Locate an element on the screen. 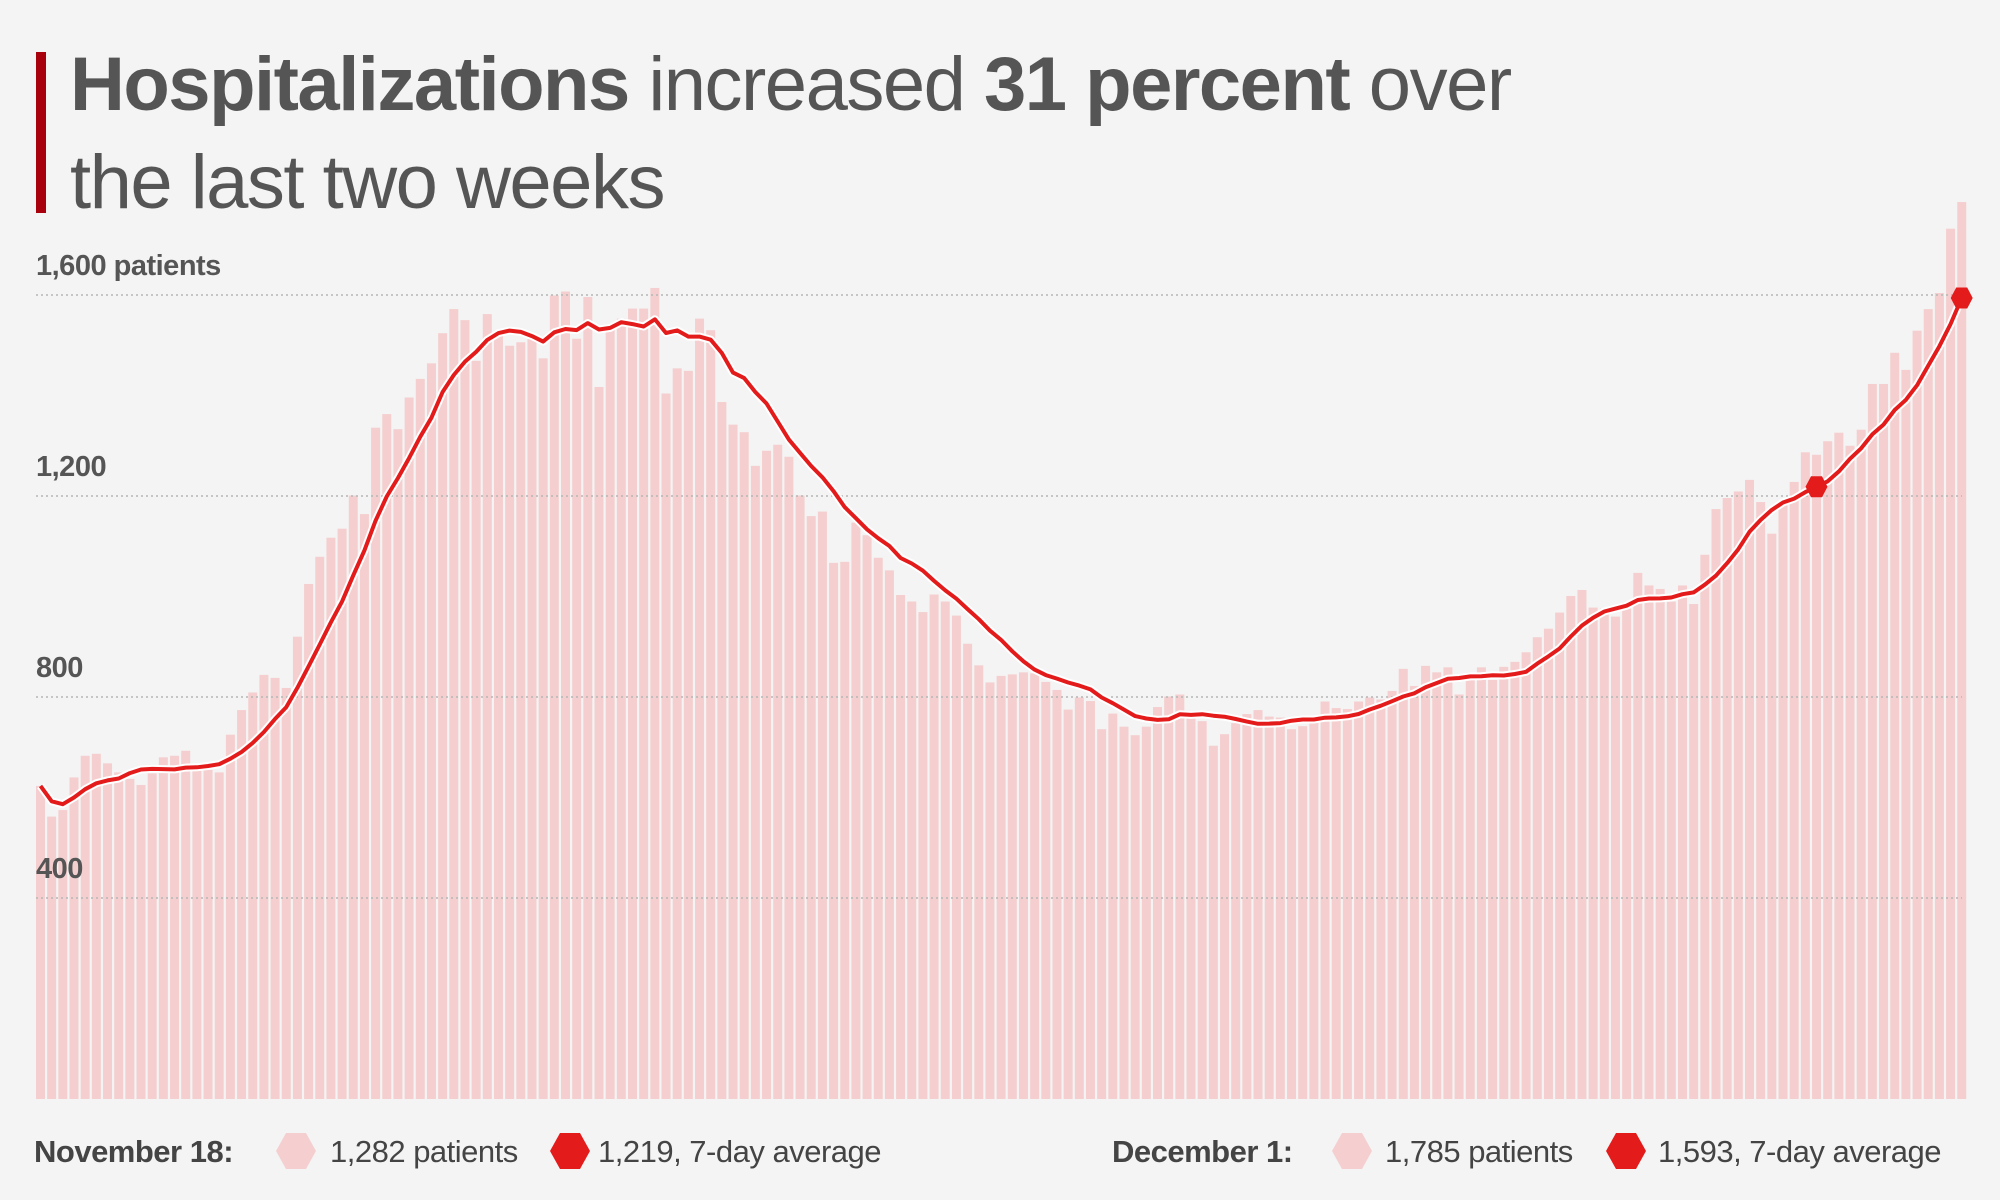 This screenshot has height=1200, width=2000. title-text-over: over is located at coordinates (1430, 84).